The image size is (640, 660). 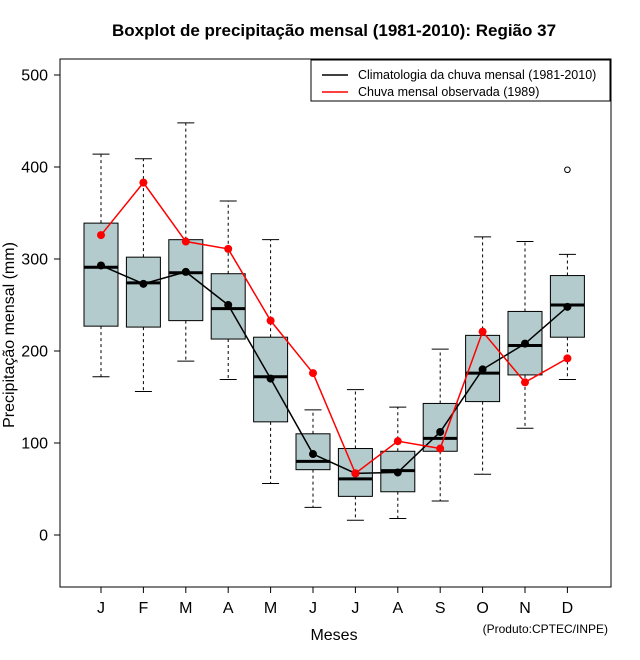 I want to click on legend-label-climatology: Climatologia da chuva mensal (1981-2010), so click(x=477, y=75).